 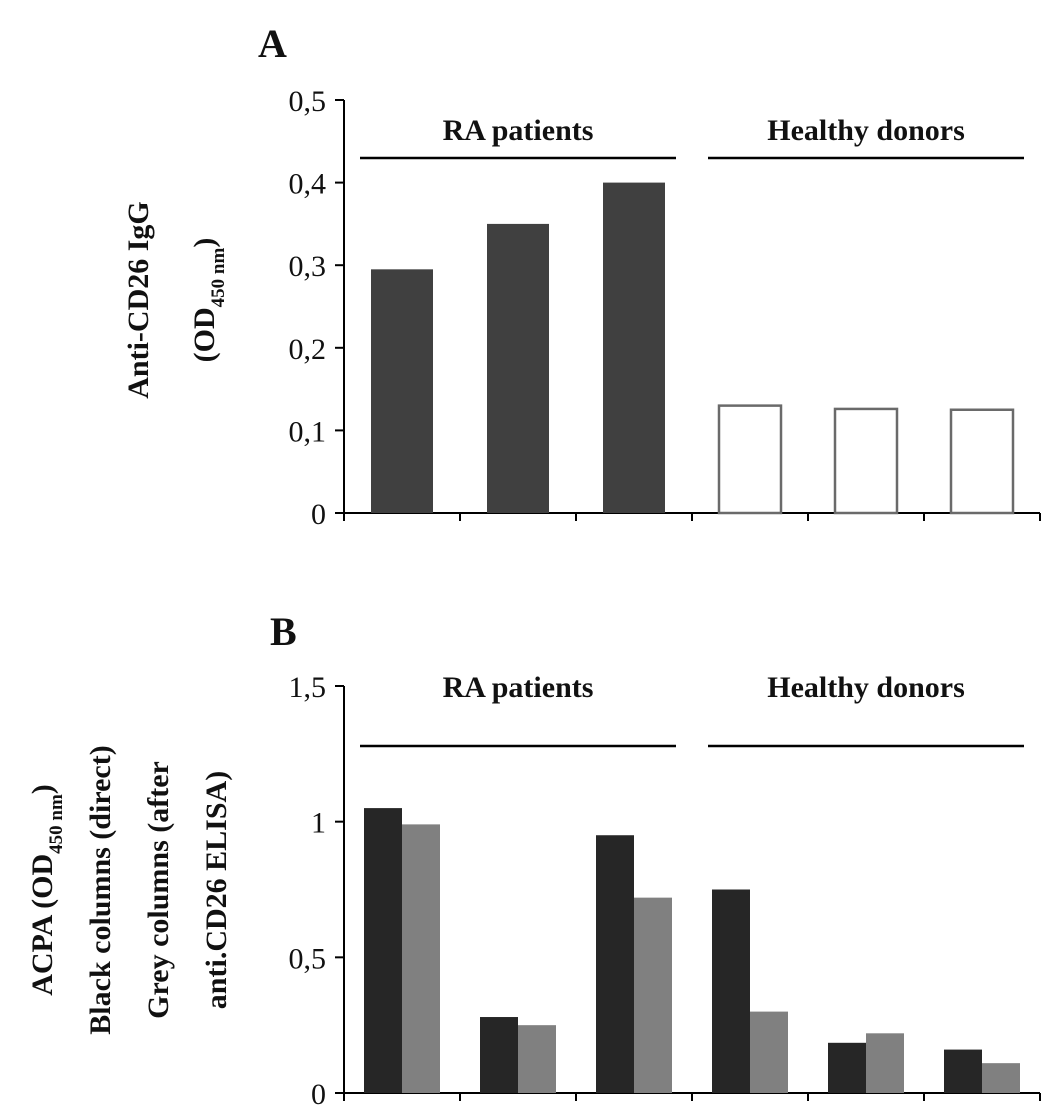 I want to click on panel-a-y-tick-label: 0,4, so click(x=308, y=184).